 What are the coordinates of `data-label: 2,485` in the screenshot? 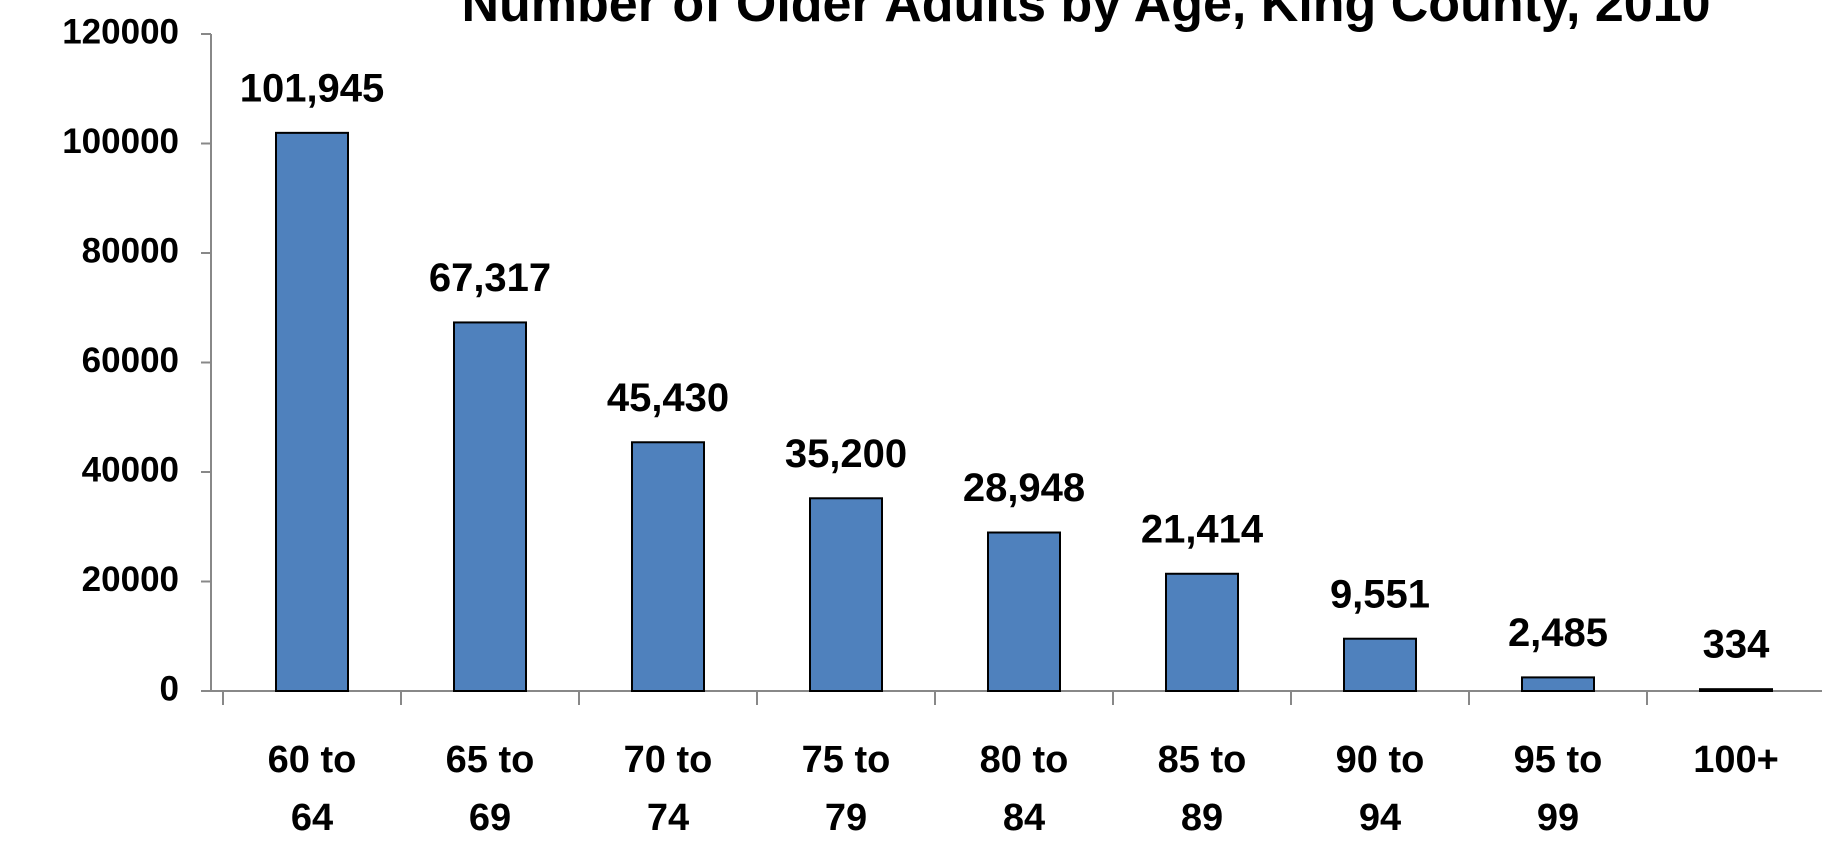 It's located at (1558, 633).